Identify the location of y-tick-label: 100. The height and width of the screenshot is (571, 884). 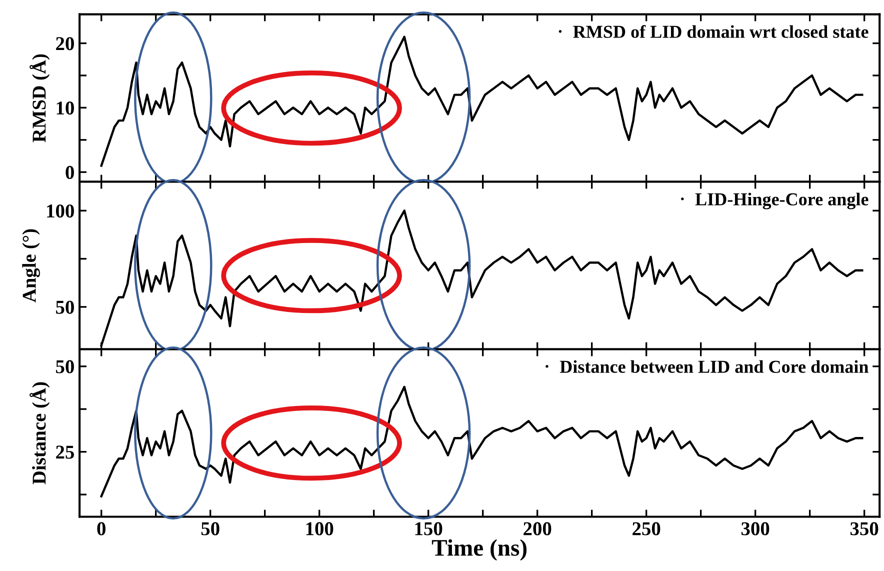
(60, 211).